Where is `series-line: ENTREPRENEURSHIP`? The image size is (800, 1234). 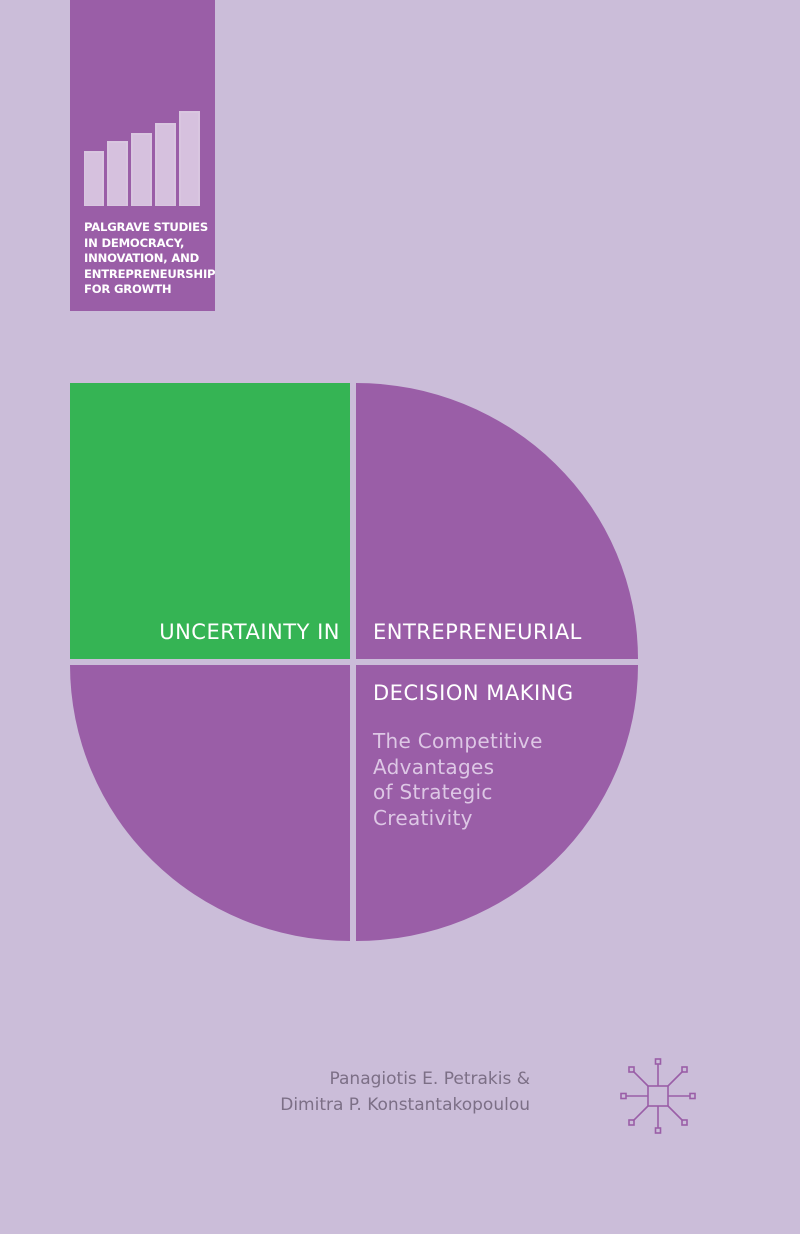 series-line: ENTREPRENEURSHIP is located at coordinates (150, 273).